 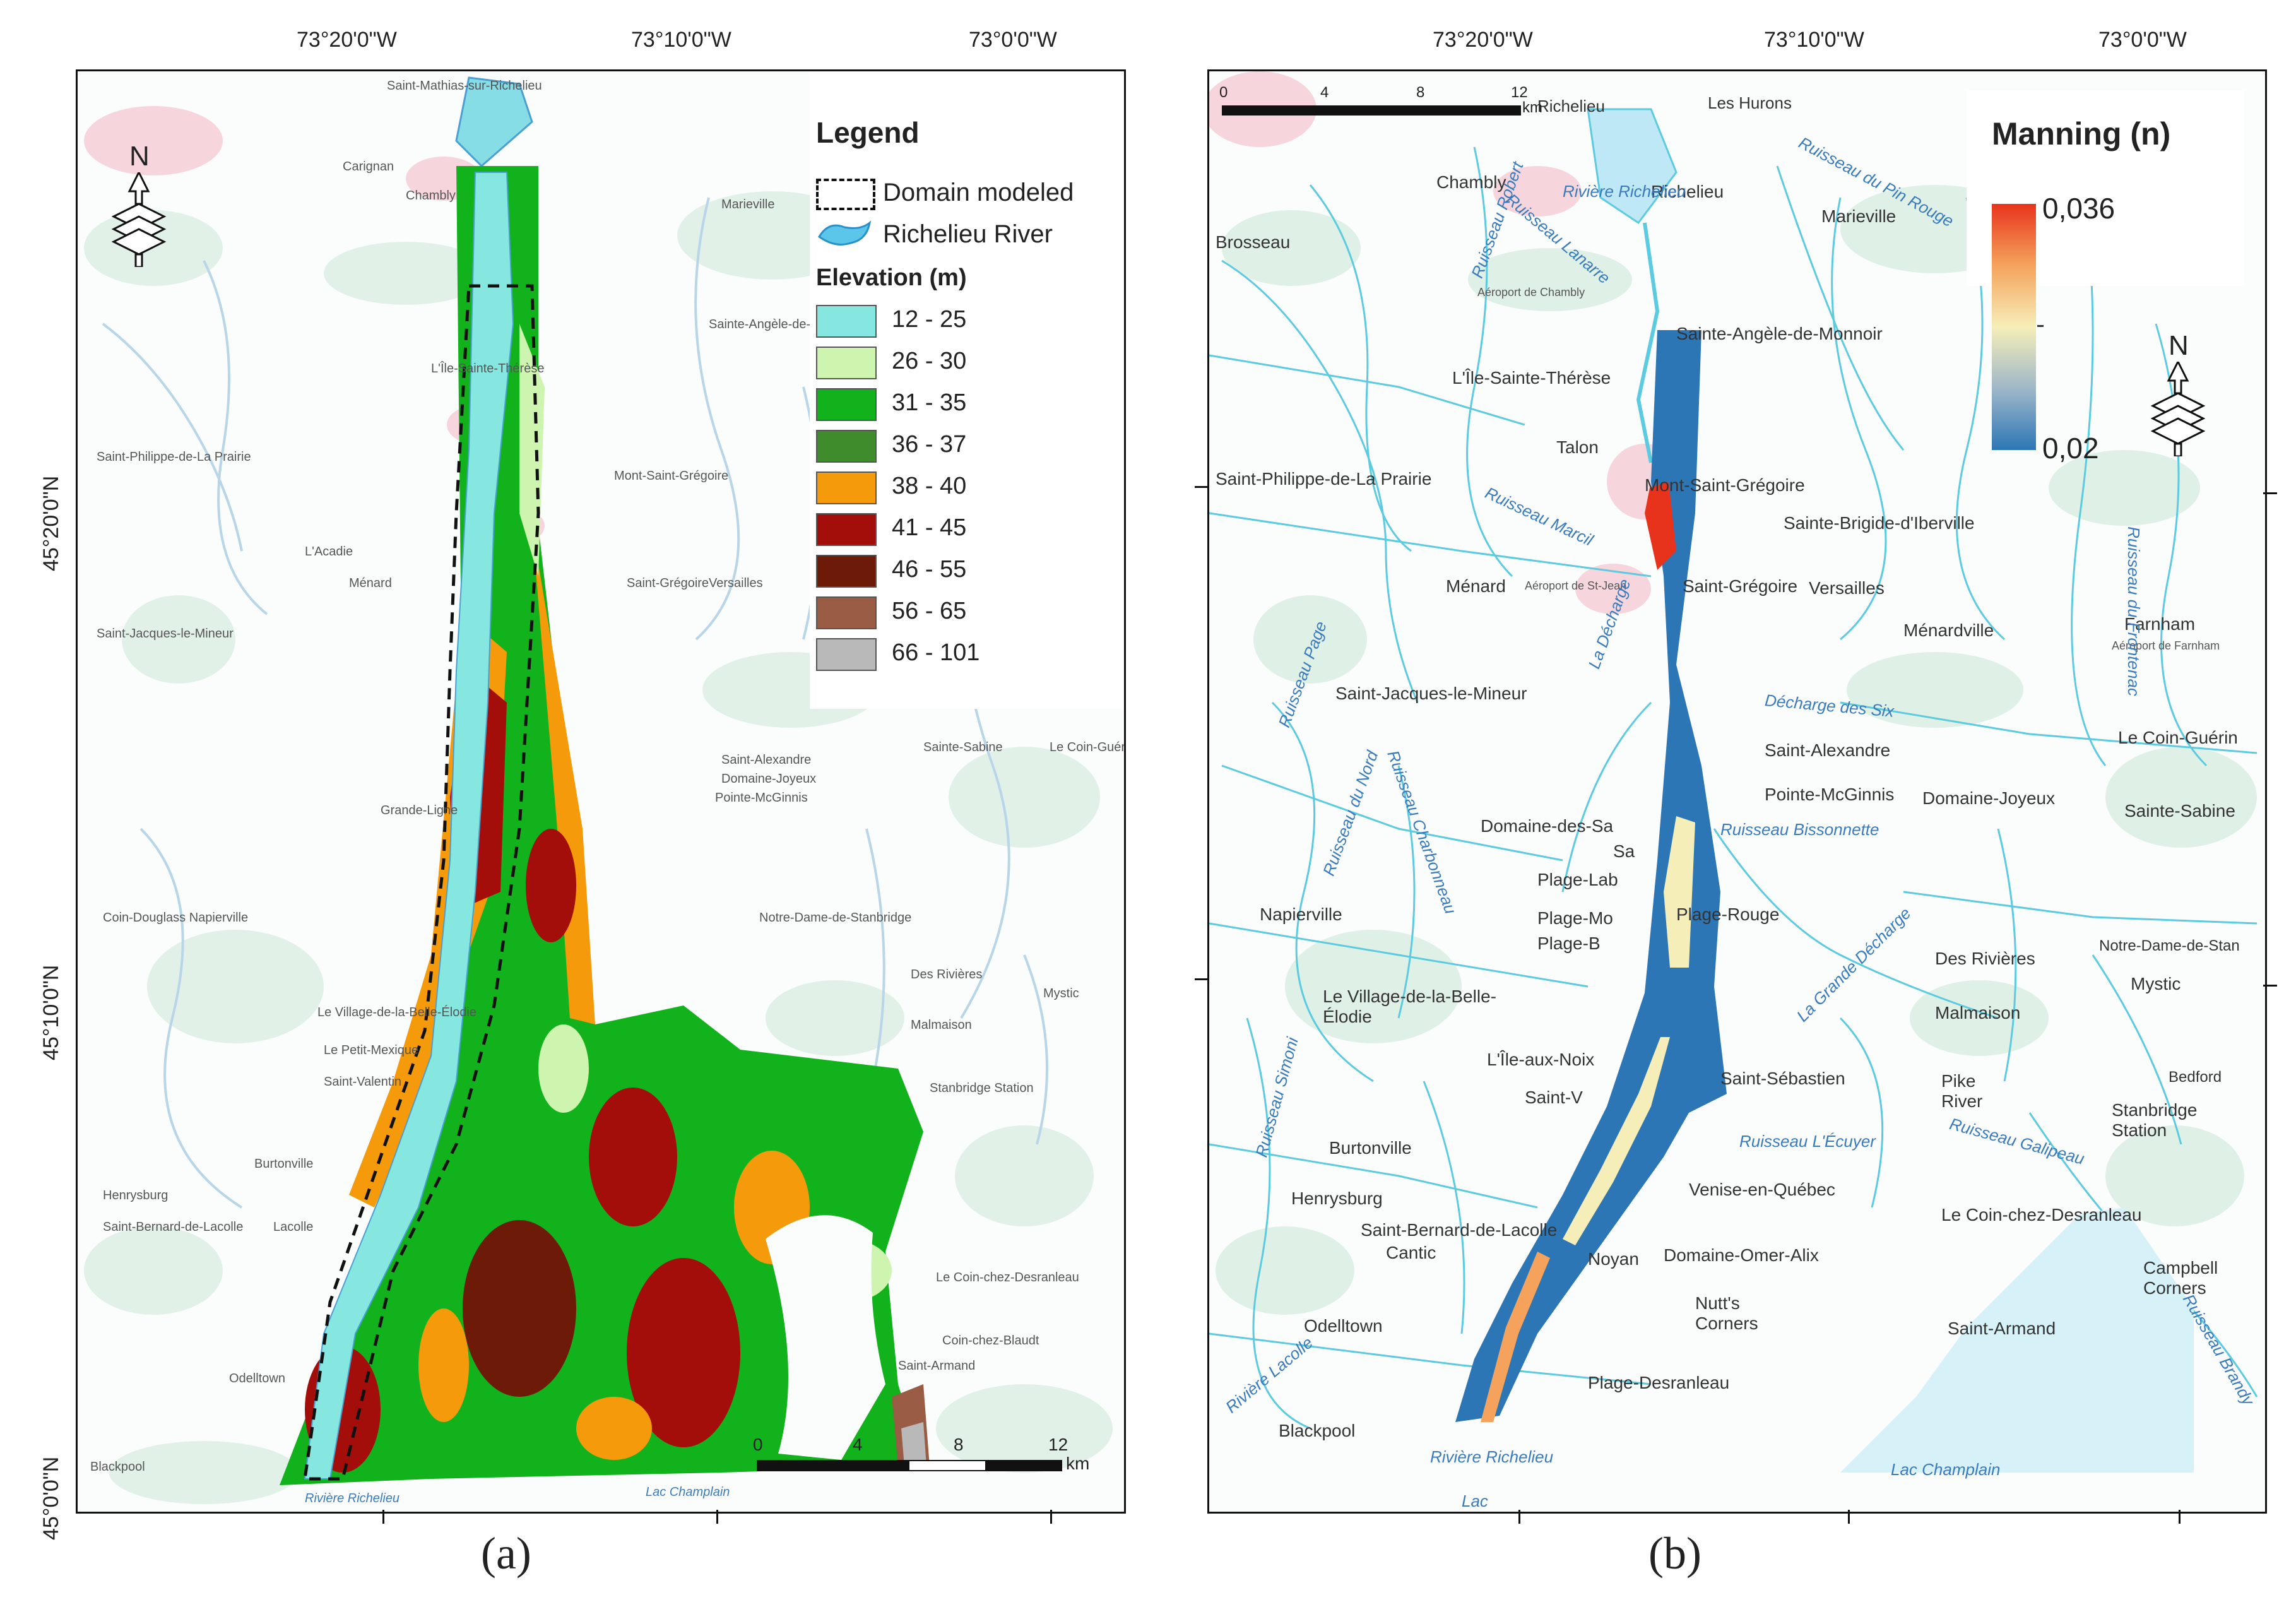 What do you see at coordinates (1554, 1097) in the screenshot?
I see `panel-b-place: Saint-V` at bounding box center [1554, 1097].